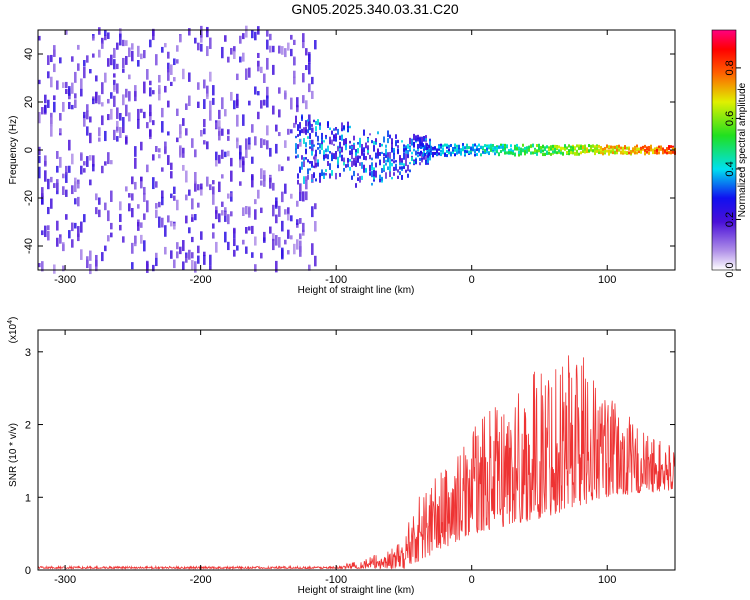 Image resolution: width=750 pixels, height=600 pixels. What do you see at coordinates (65, 280) in the screenshot?
I see `x-tick-label: -300` at bounding box center [65, 280].